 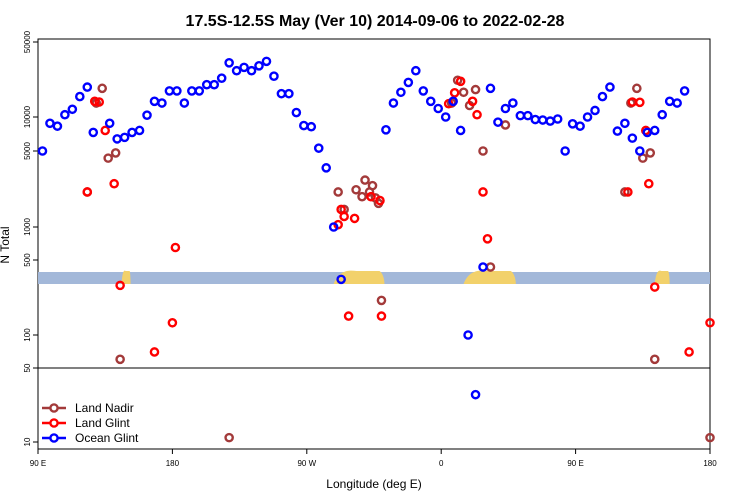 I want to click on x-tick-label: 90 W, so click(x=306, y=463).